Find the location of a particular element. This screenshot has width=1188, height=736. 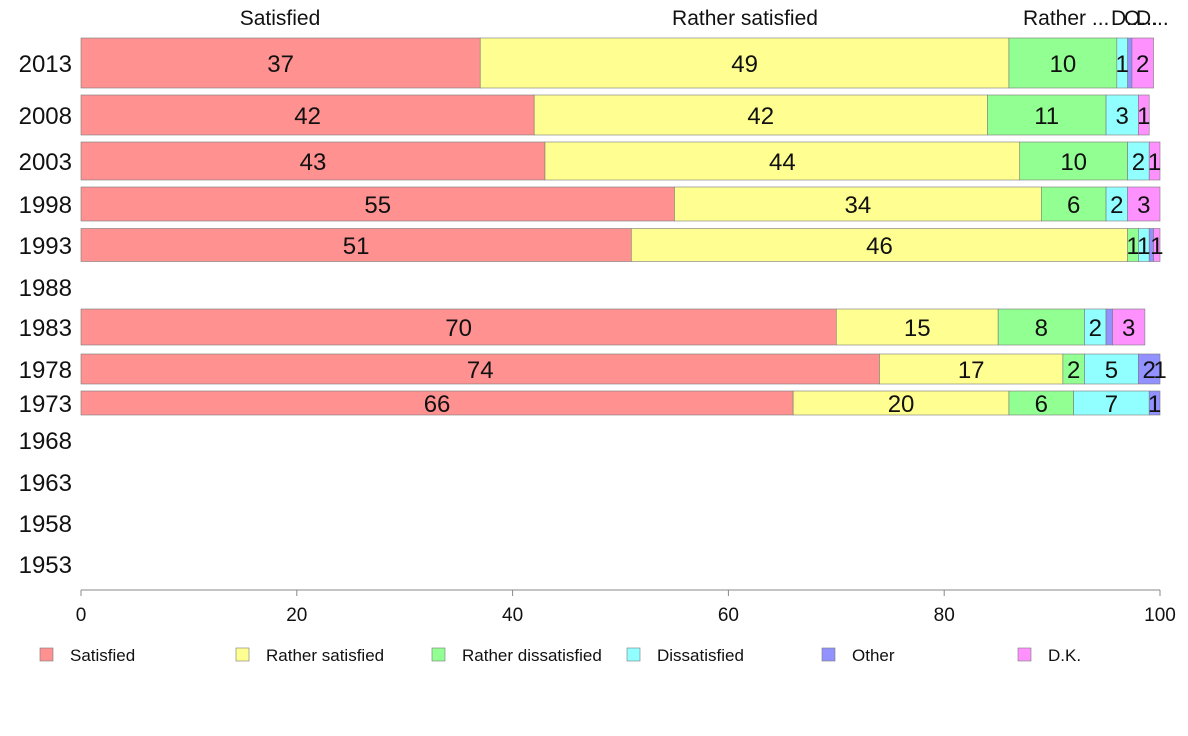

data-label-1983-rather-satisfied: 15 is located at coordinates (917, 328).